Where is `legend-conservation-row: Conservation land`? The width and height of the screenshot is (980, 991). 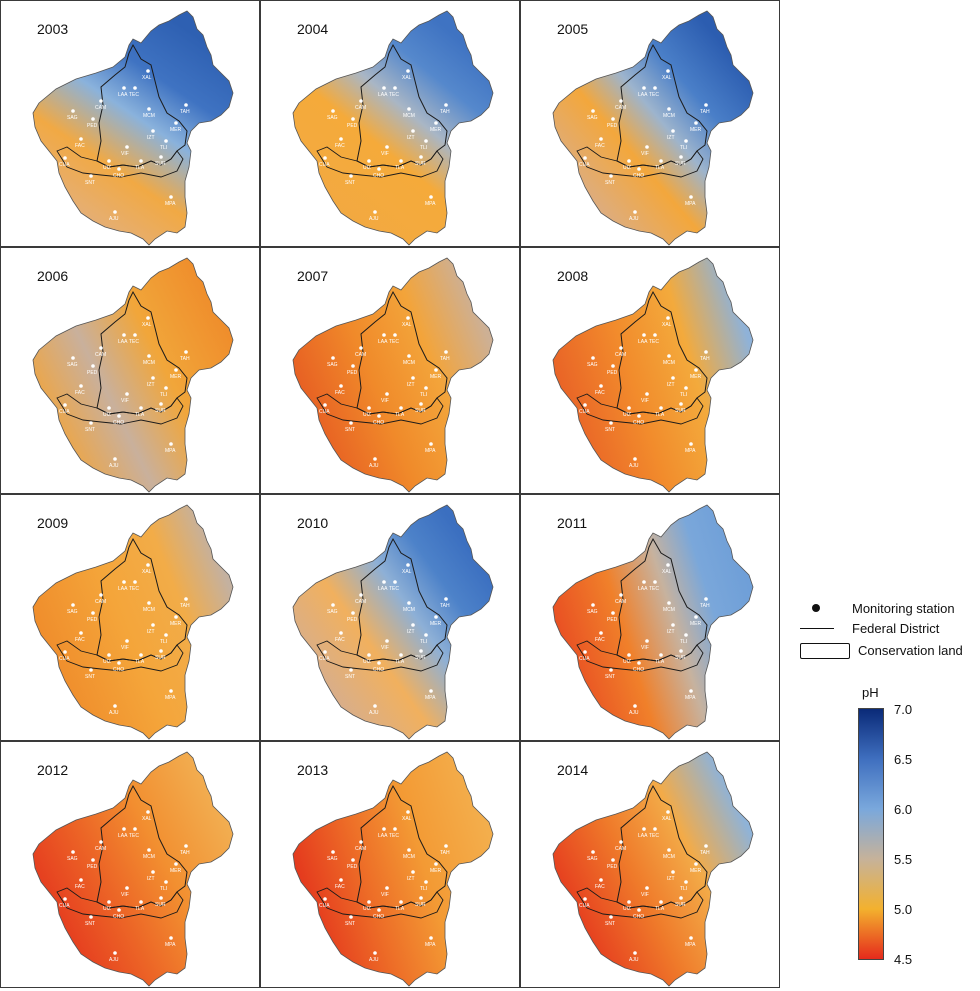
legend-conservation-row: Conservation land is located at coordinates (881, 650).